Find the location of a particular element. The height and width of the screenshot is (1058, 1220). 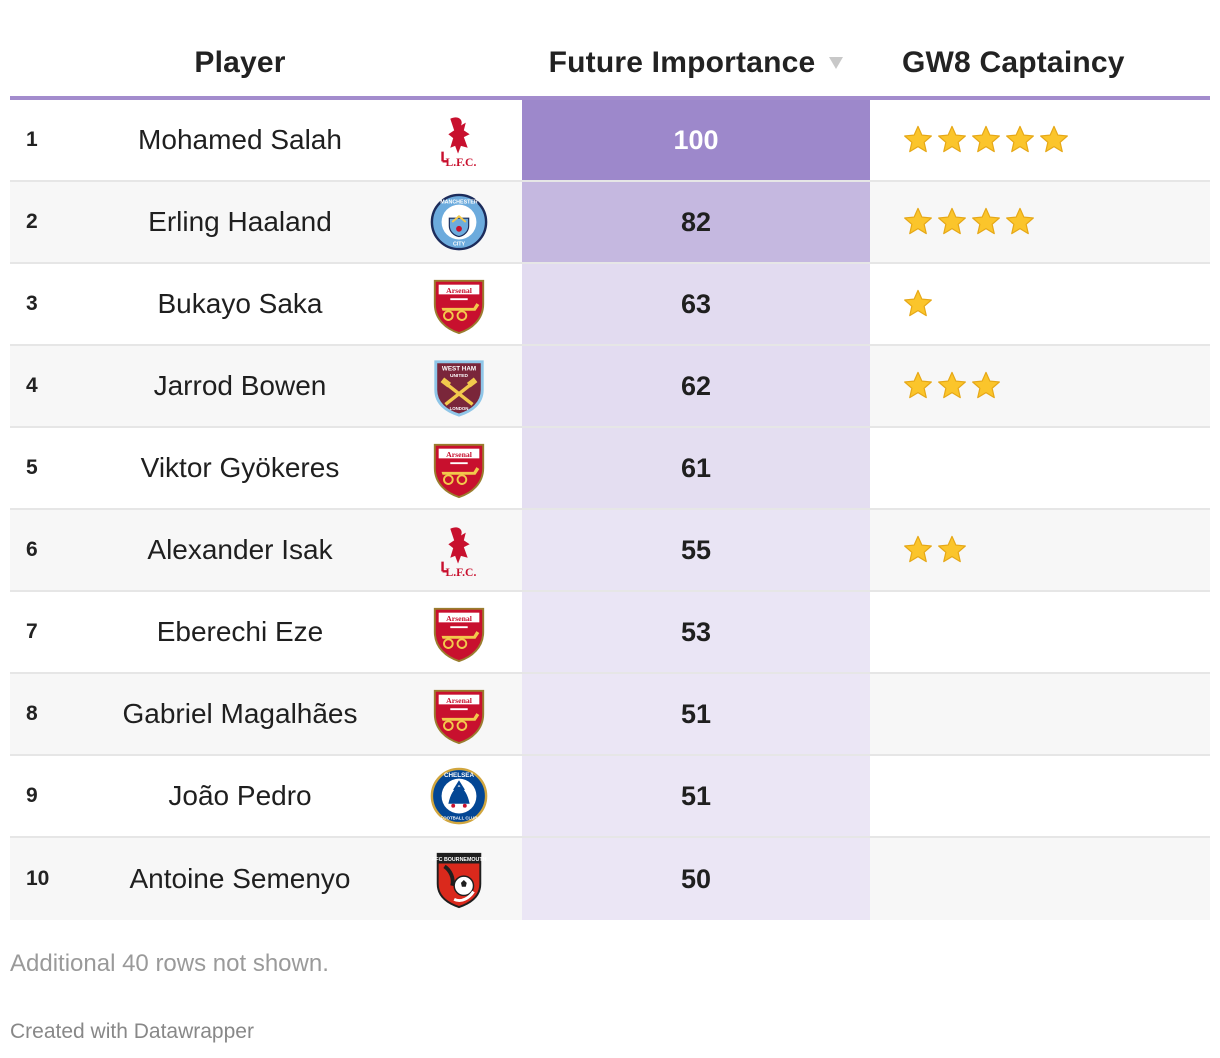

datawrapper-credit: Created with Datawrapper is located at coordinates (132, 1031).